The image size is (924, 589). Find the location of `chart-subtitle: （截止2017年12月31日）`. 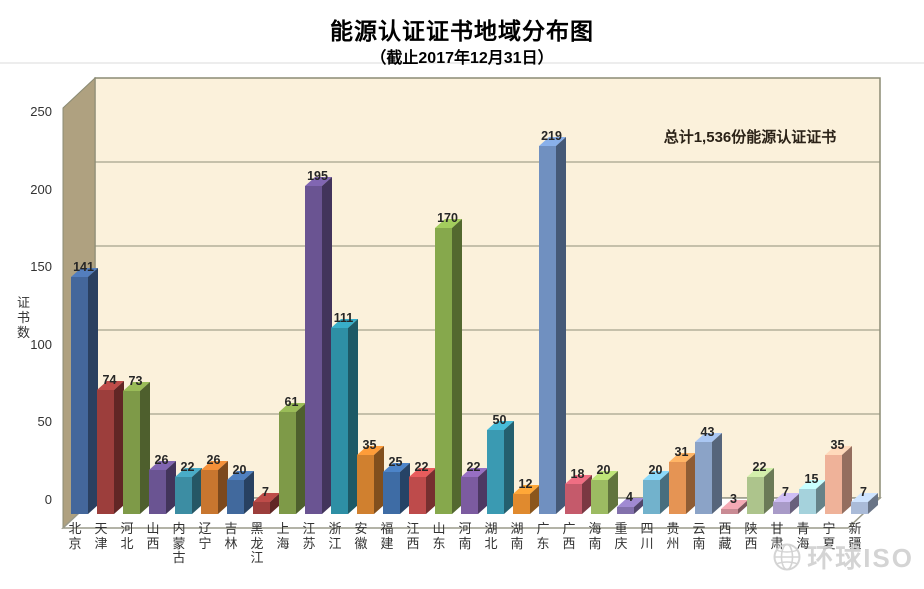

chart-subtitle: （截止2017年12月31日） is located at coordinates (462, 58).